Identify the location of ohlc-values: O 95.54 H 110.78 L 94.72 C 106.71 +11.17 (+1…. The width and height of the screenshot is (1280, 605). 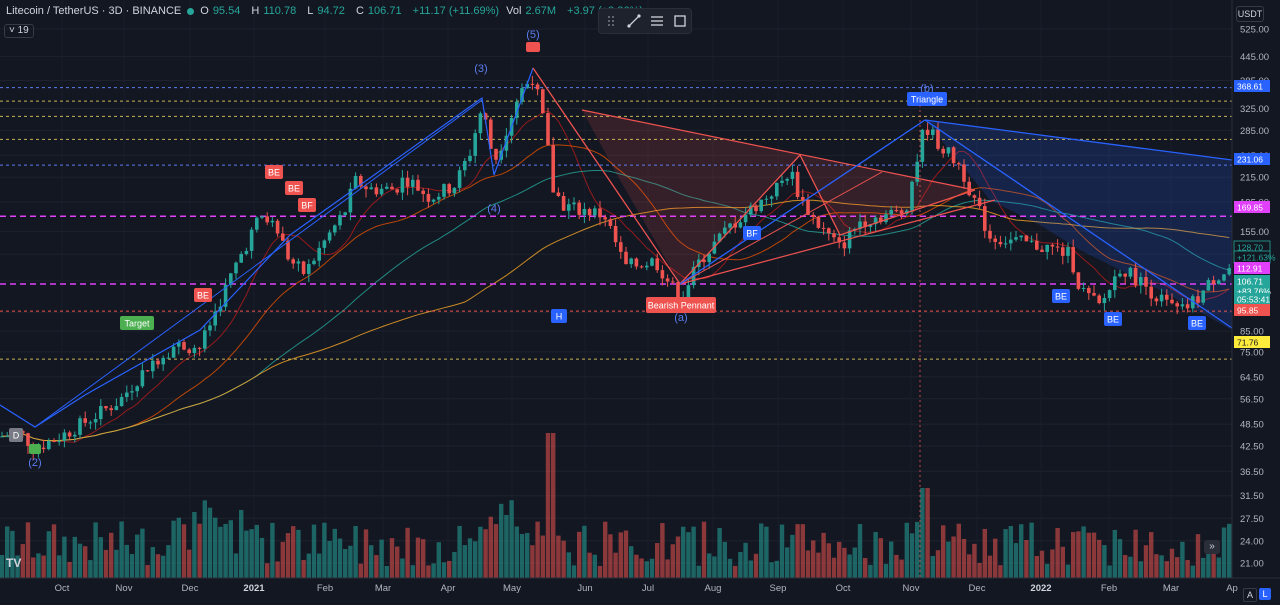
(423, 11).